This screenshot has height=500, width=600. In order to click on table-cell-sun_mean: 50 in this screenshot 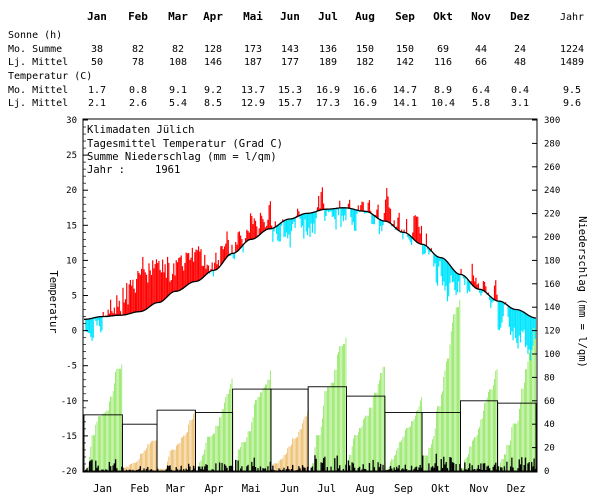, I will do `click(97, 62)`.